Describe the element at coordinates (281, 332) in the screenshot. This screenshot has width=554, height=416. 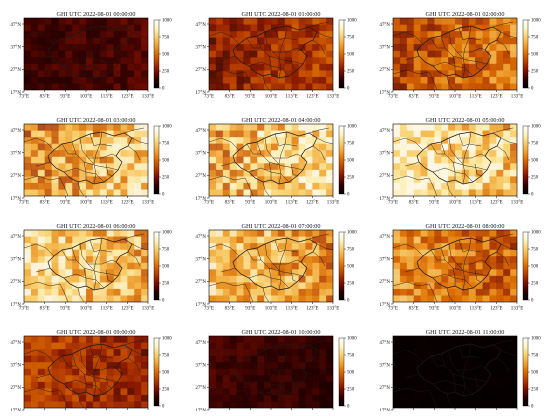
I see `panel-title: GHI UTC 2022-08-01 10:00:00` at that location.